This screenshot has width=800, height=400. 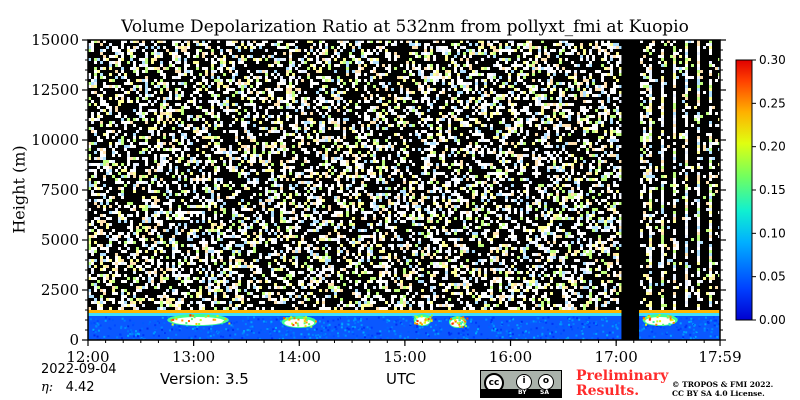 I want to click on version-label: Version: 3.5, so click(x=204, y=379).